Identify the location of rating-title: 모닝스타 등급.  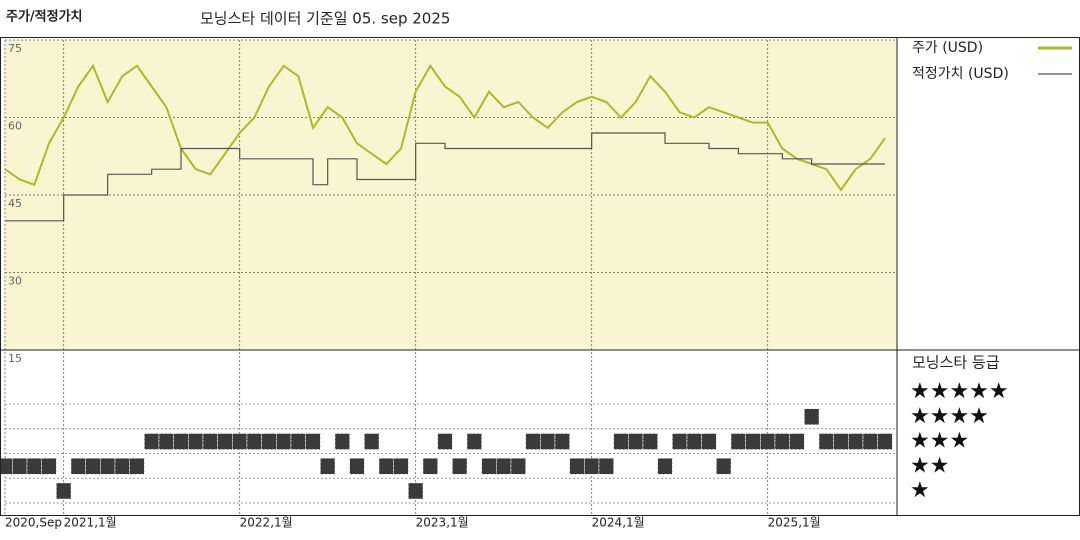
(956, 363).